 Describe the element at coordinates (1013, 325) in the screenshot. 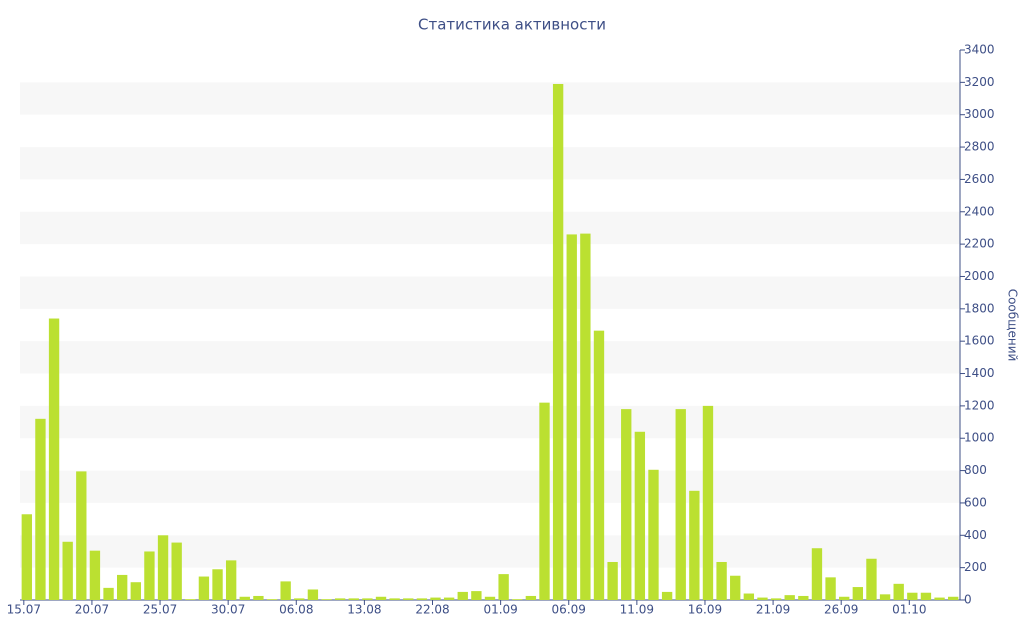

I see `y-axis-label: Сообщений` at that location.